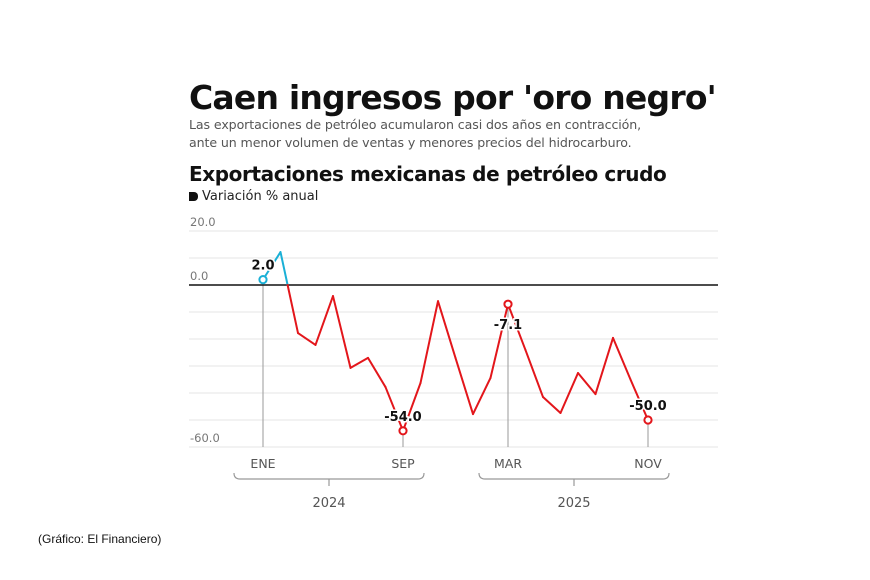 The image size is (870, 580). What do you see at coordinates (648, 463) in the screenshot?
I see `x-tick-label: NOV` at bounding box center [648, 463].